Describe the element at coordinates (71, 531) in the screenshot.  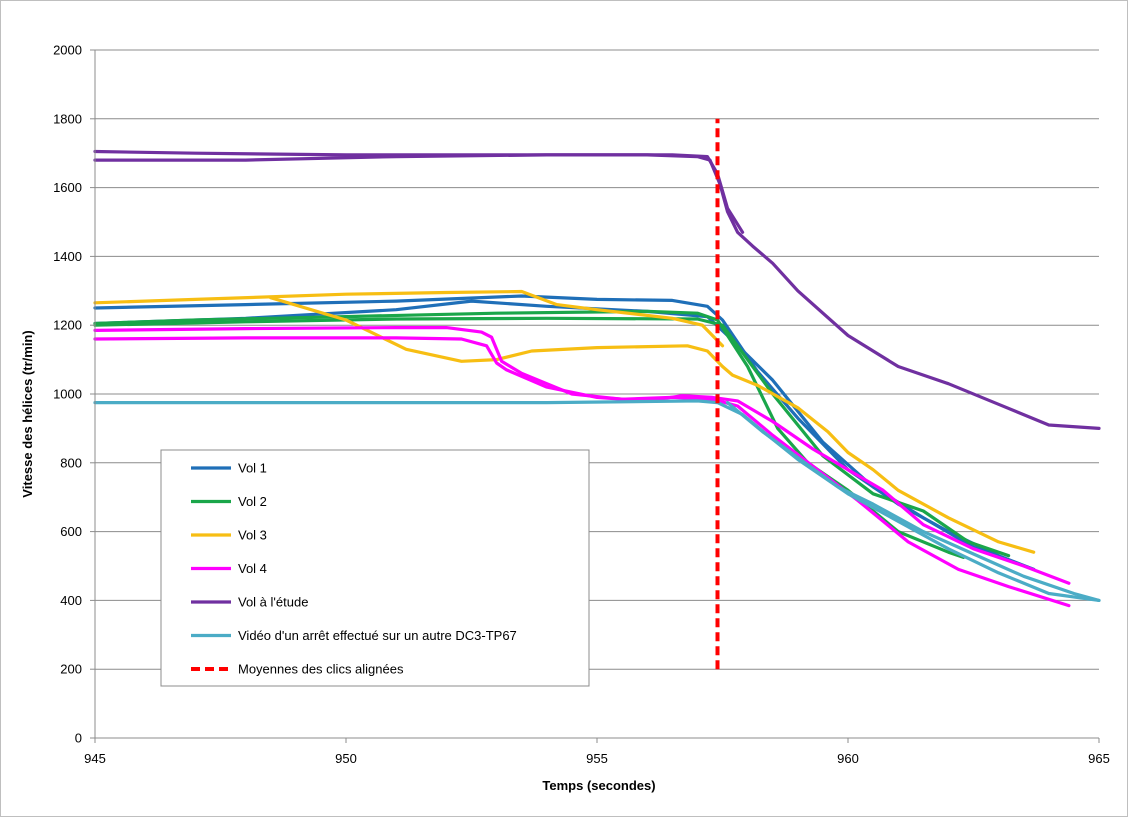
I see `y-tick-label: 600` at that location.